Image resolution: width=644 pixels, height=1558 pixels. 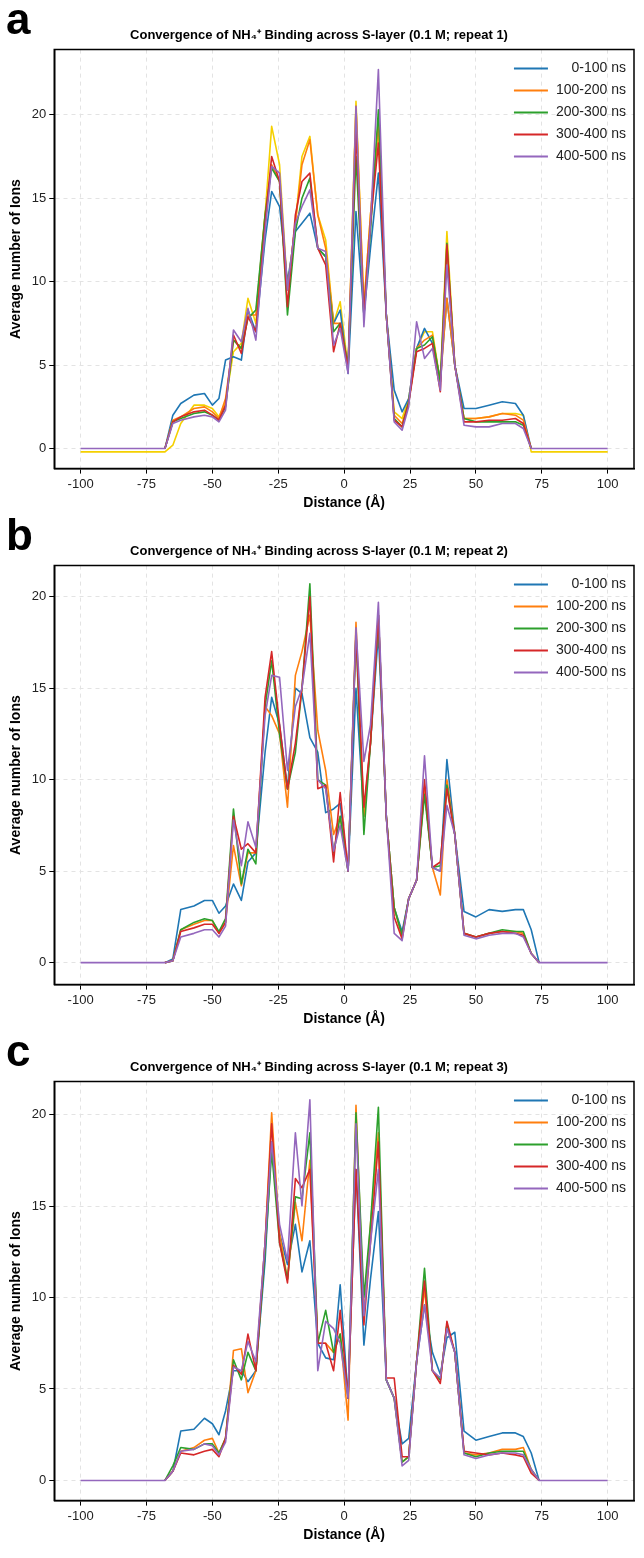 I want to click on chart-title: Convergence of NH₄⁺ Binding across S-layer (0.1 M; repeat 3), so click(x=319, y=1067).